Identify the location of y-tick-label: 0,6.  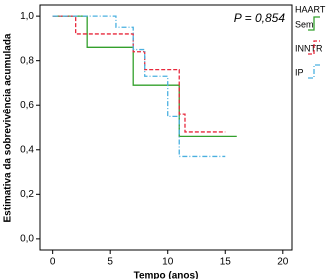
(27, 105).